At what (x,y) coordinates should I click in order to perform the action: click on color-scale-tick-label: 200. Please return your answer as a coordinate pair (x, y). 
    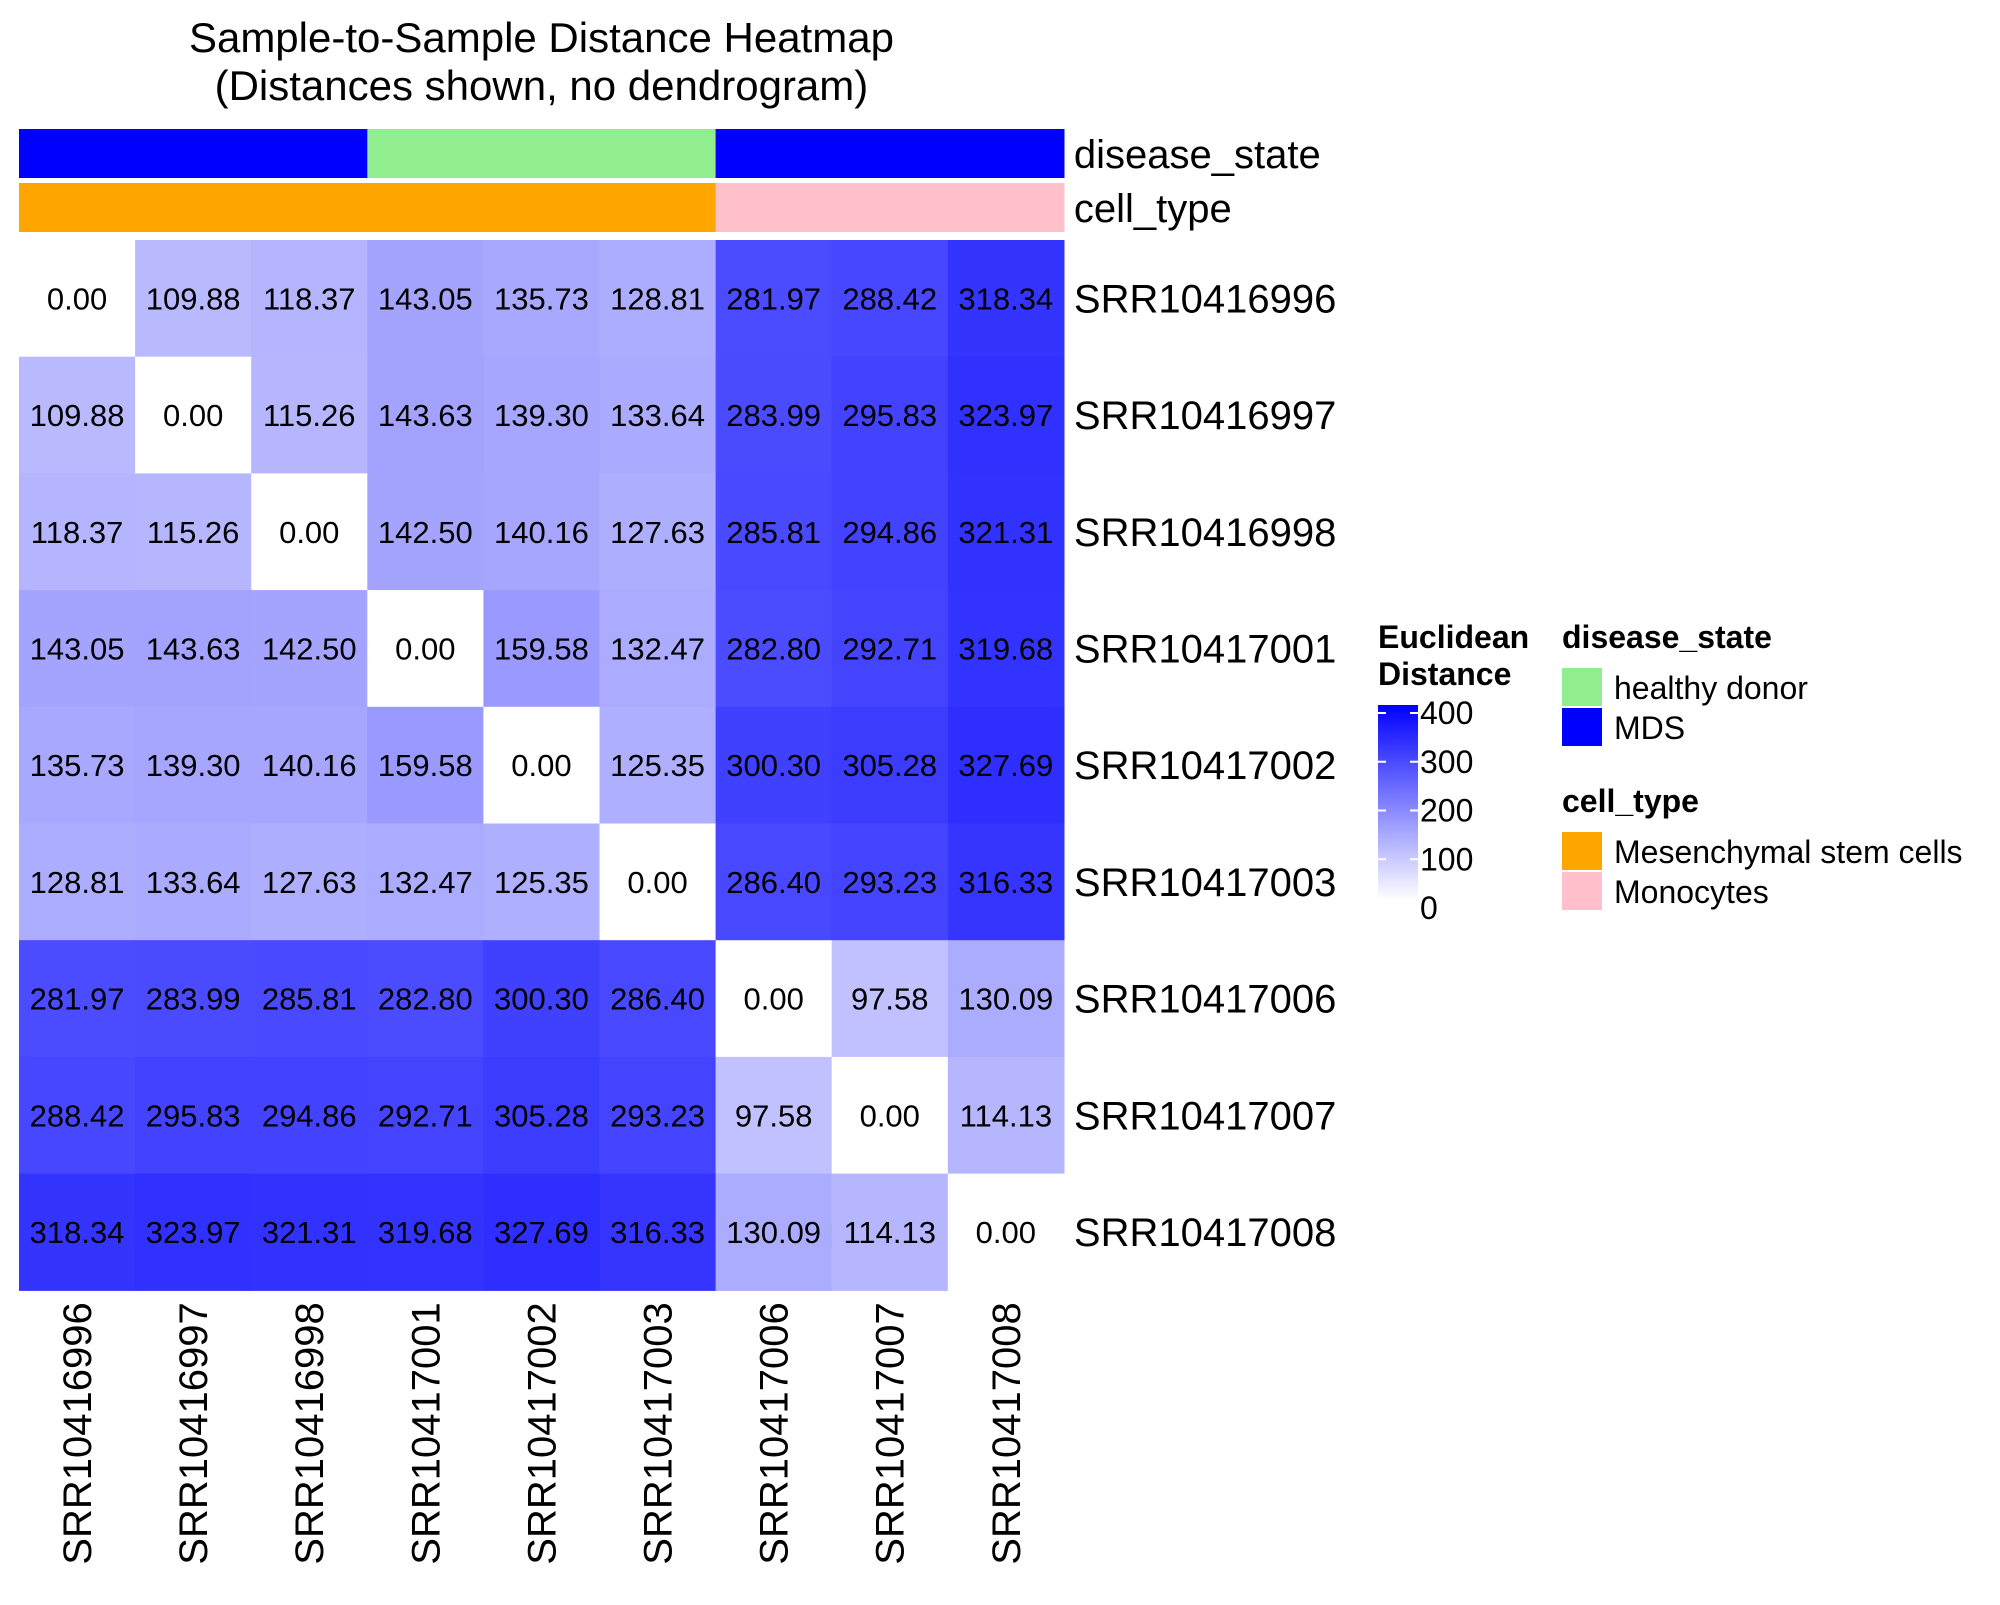
    Looking at the image, I should click on (1446, 811).